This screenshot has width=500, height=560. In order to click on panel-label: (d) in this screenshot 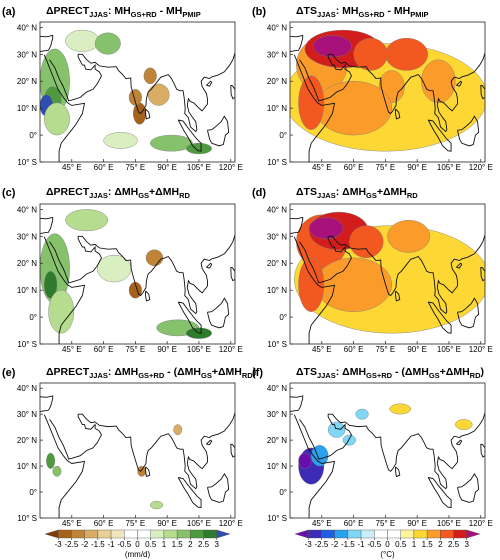, I will do `click(259, 193)`.